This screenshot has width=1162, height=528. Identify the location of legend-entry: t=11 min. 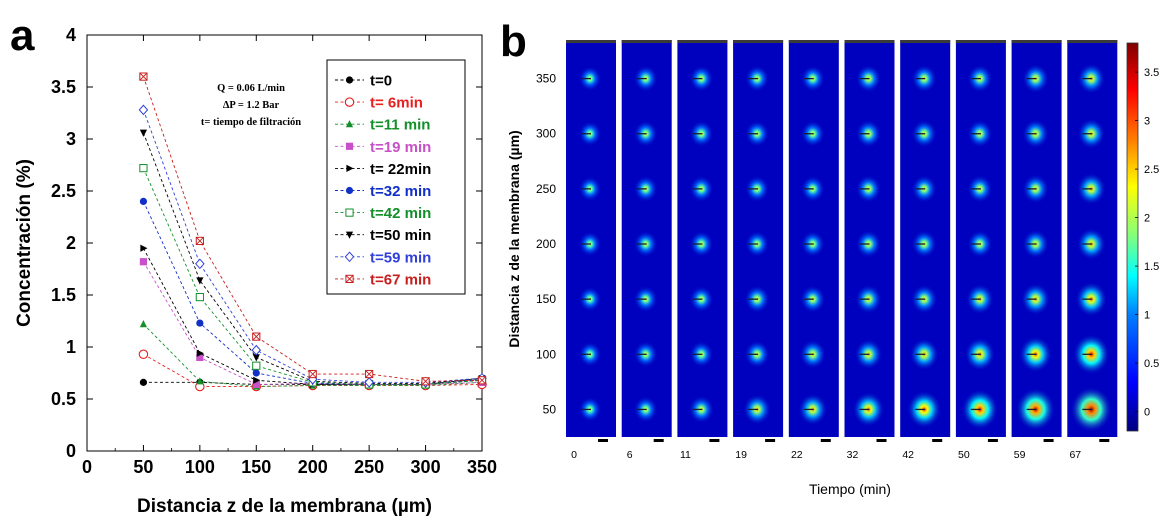
(382, 125).